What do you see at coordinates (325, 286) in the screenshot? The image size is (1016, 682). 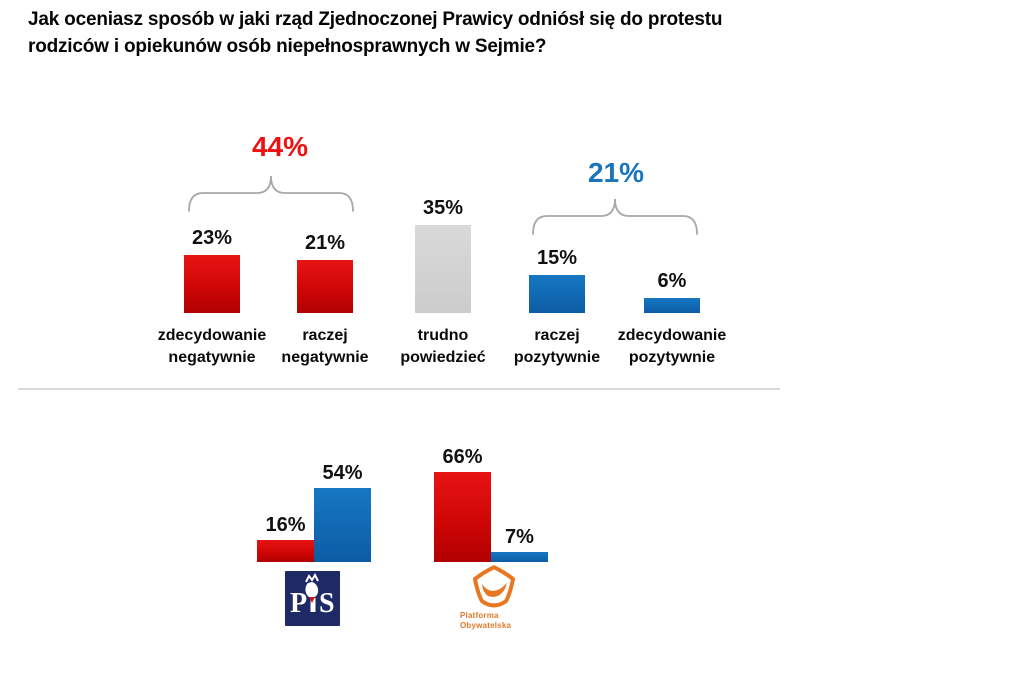 I see `bar-raczej-negatywnie` at bounding box center [325, 286].